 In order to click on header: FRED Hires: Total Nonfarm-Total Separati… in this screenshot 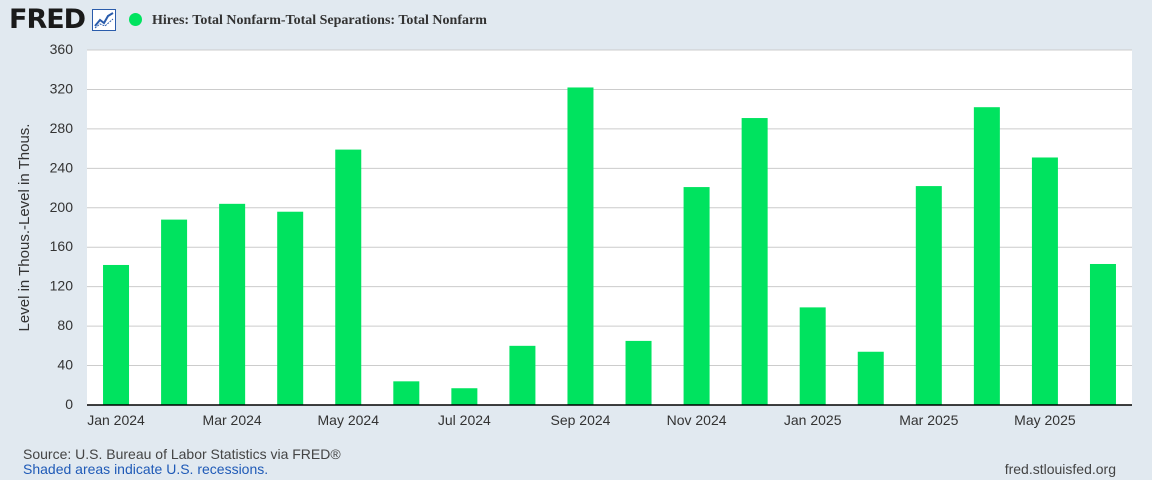, I will do `click(576, 22)`.